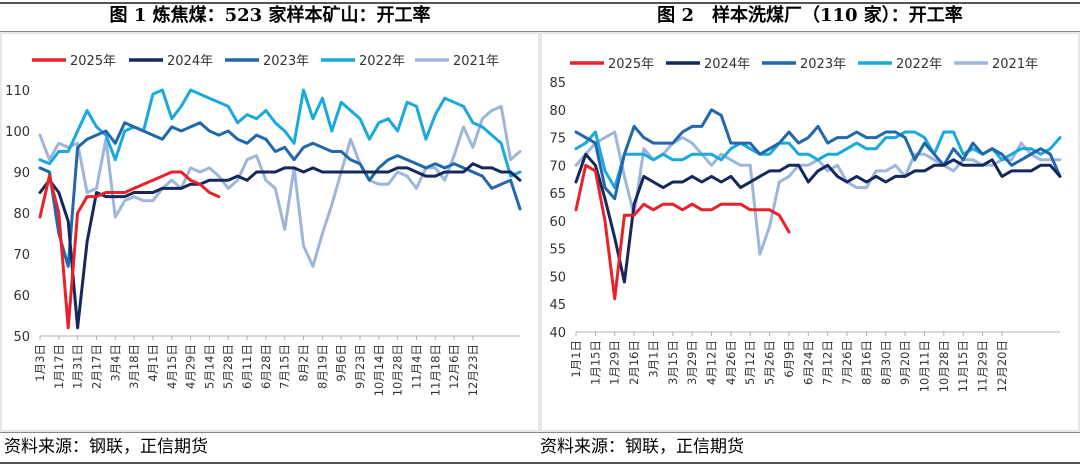  Describe the element at coordinates (634, 362) in the screenshot. I see `x-tick-label: 2月16日` at that location.